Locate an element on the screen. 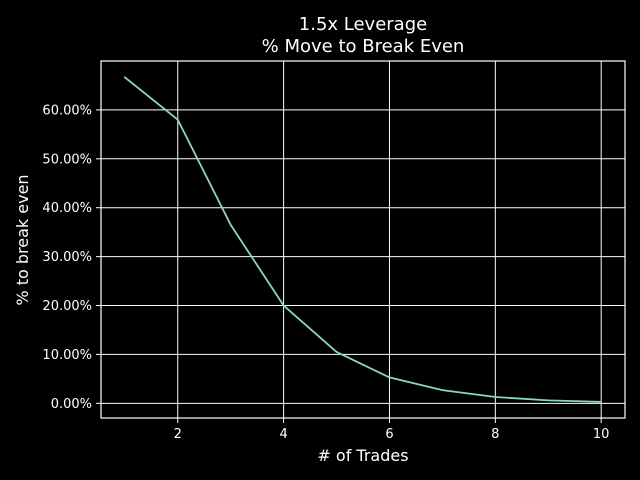  x-tick-label: 8 is located at coordinates (495, 434).